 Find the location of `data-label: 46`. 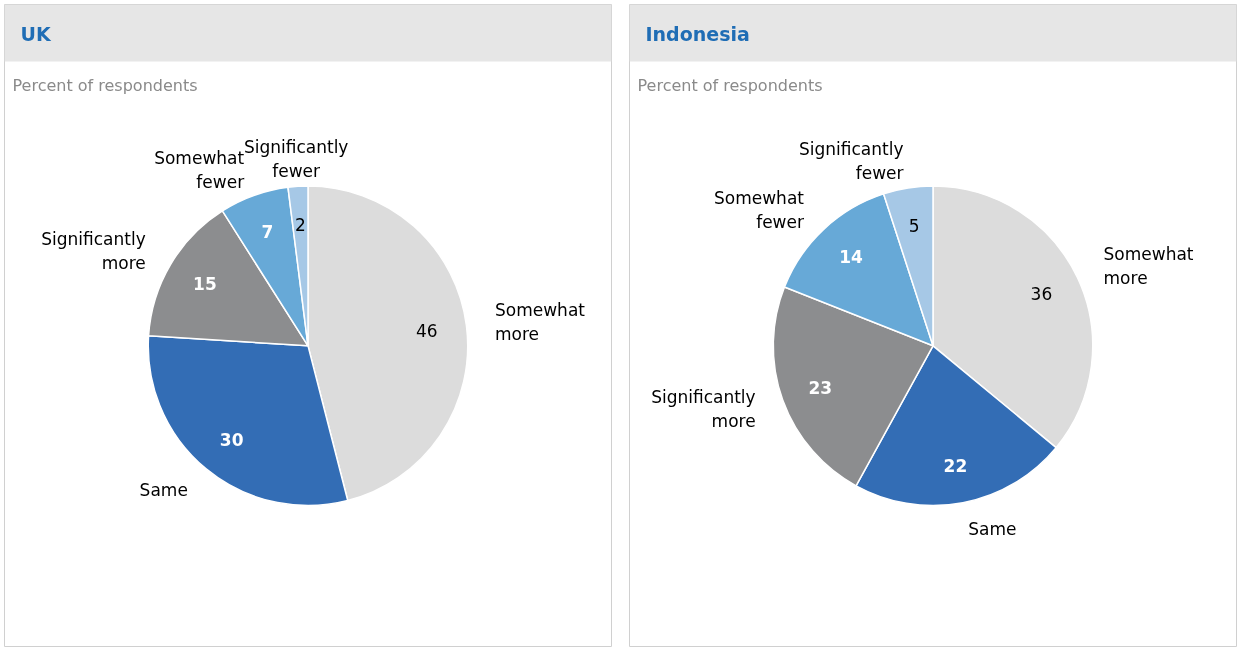

data-label: 46 is located at coordinates (427, 331).